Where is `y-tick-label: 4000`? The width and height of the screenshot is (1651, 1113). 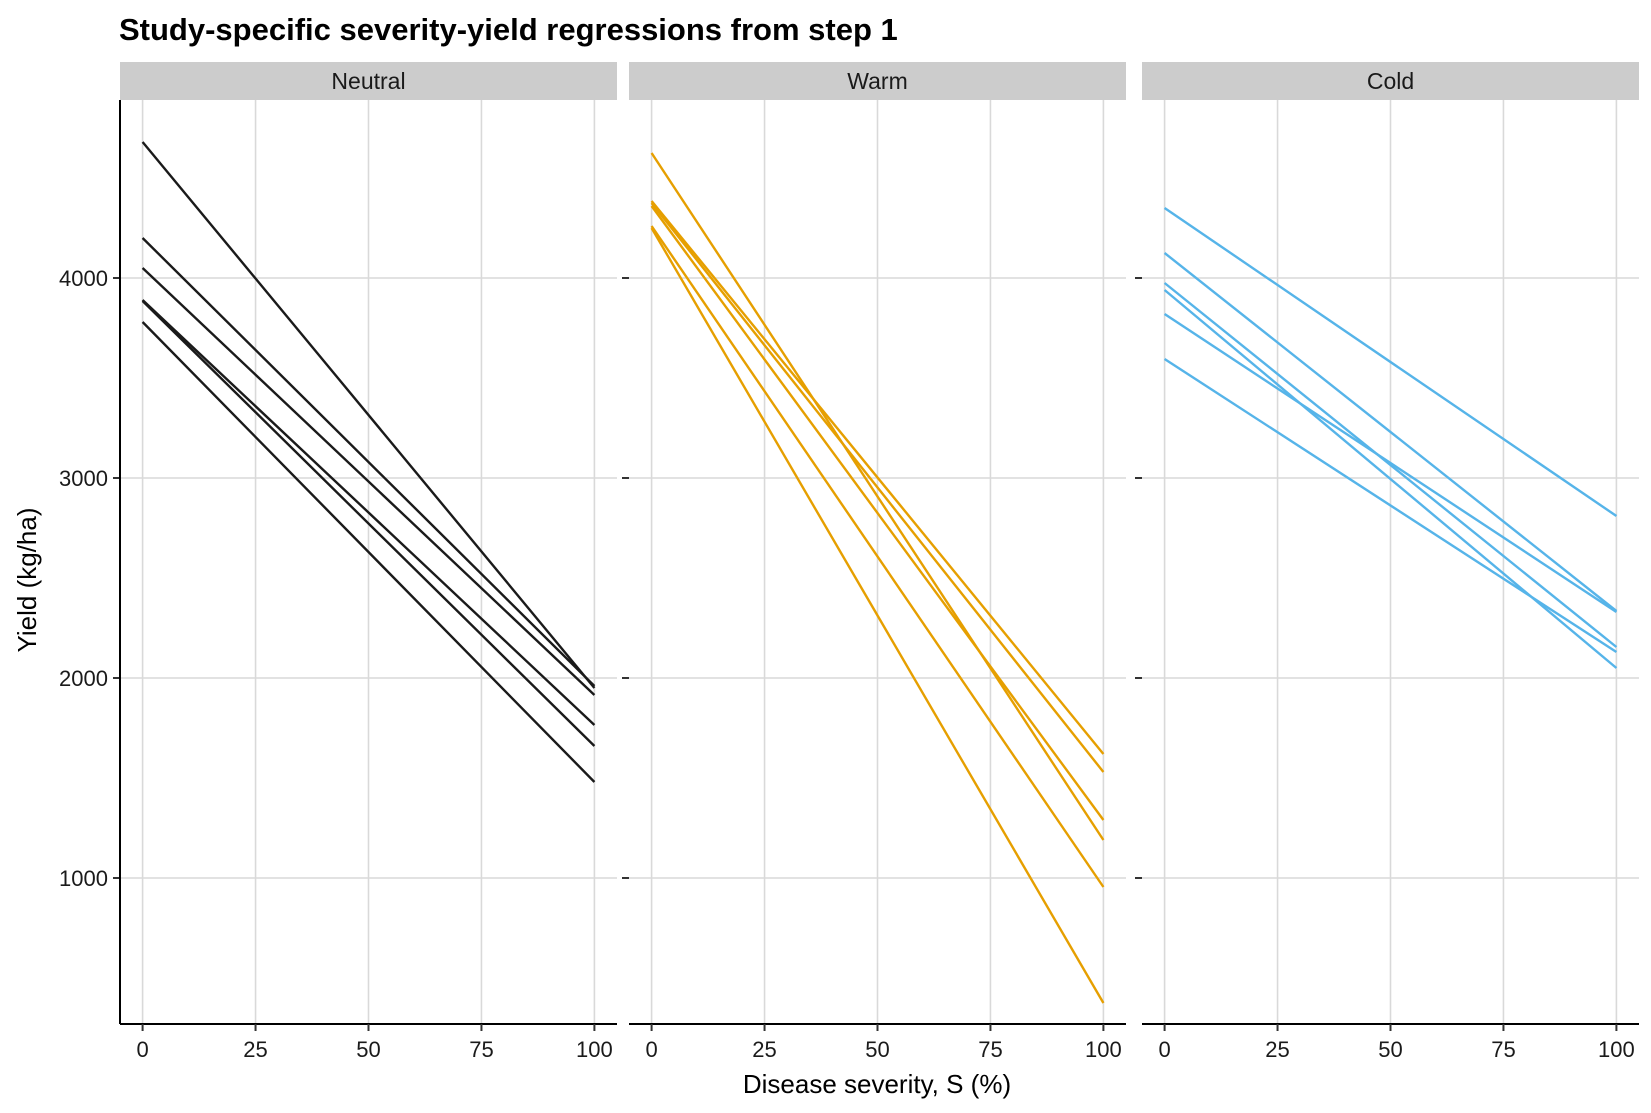 y-tick-label: 4000 is located at coordinates (83, 278).